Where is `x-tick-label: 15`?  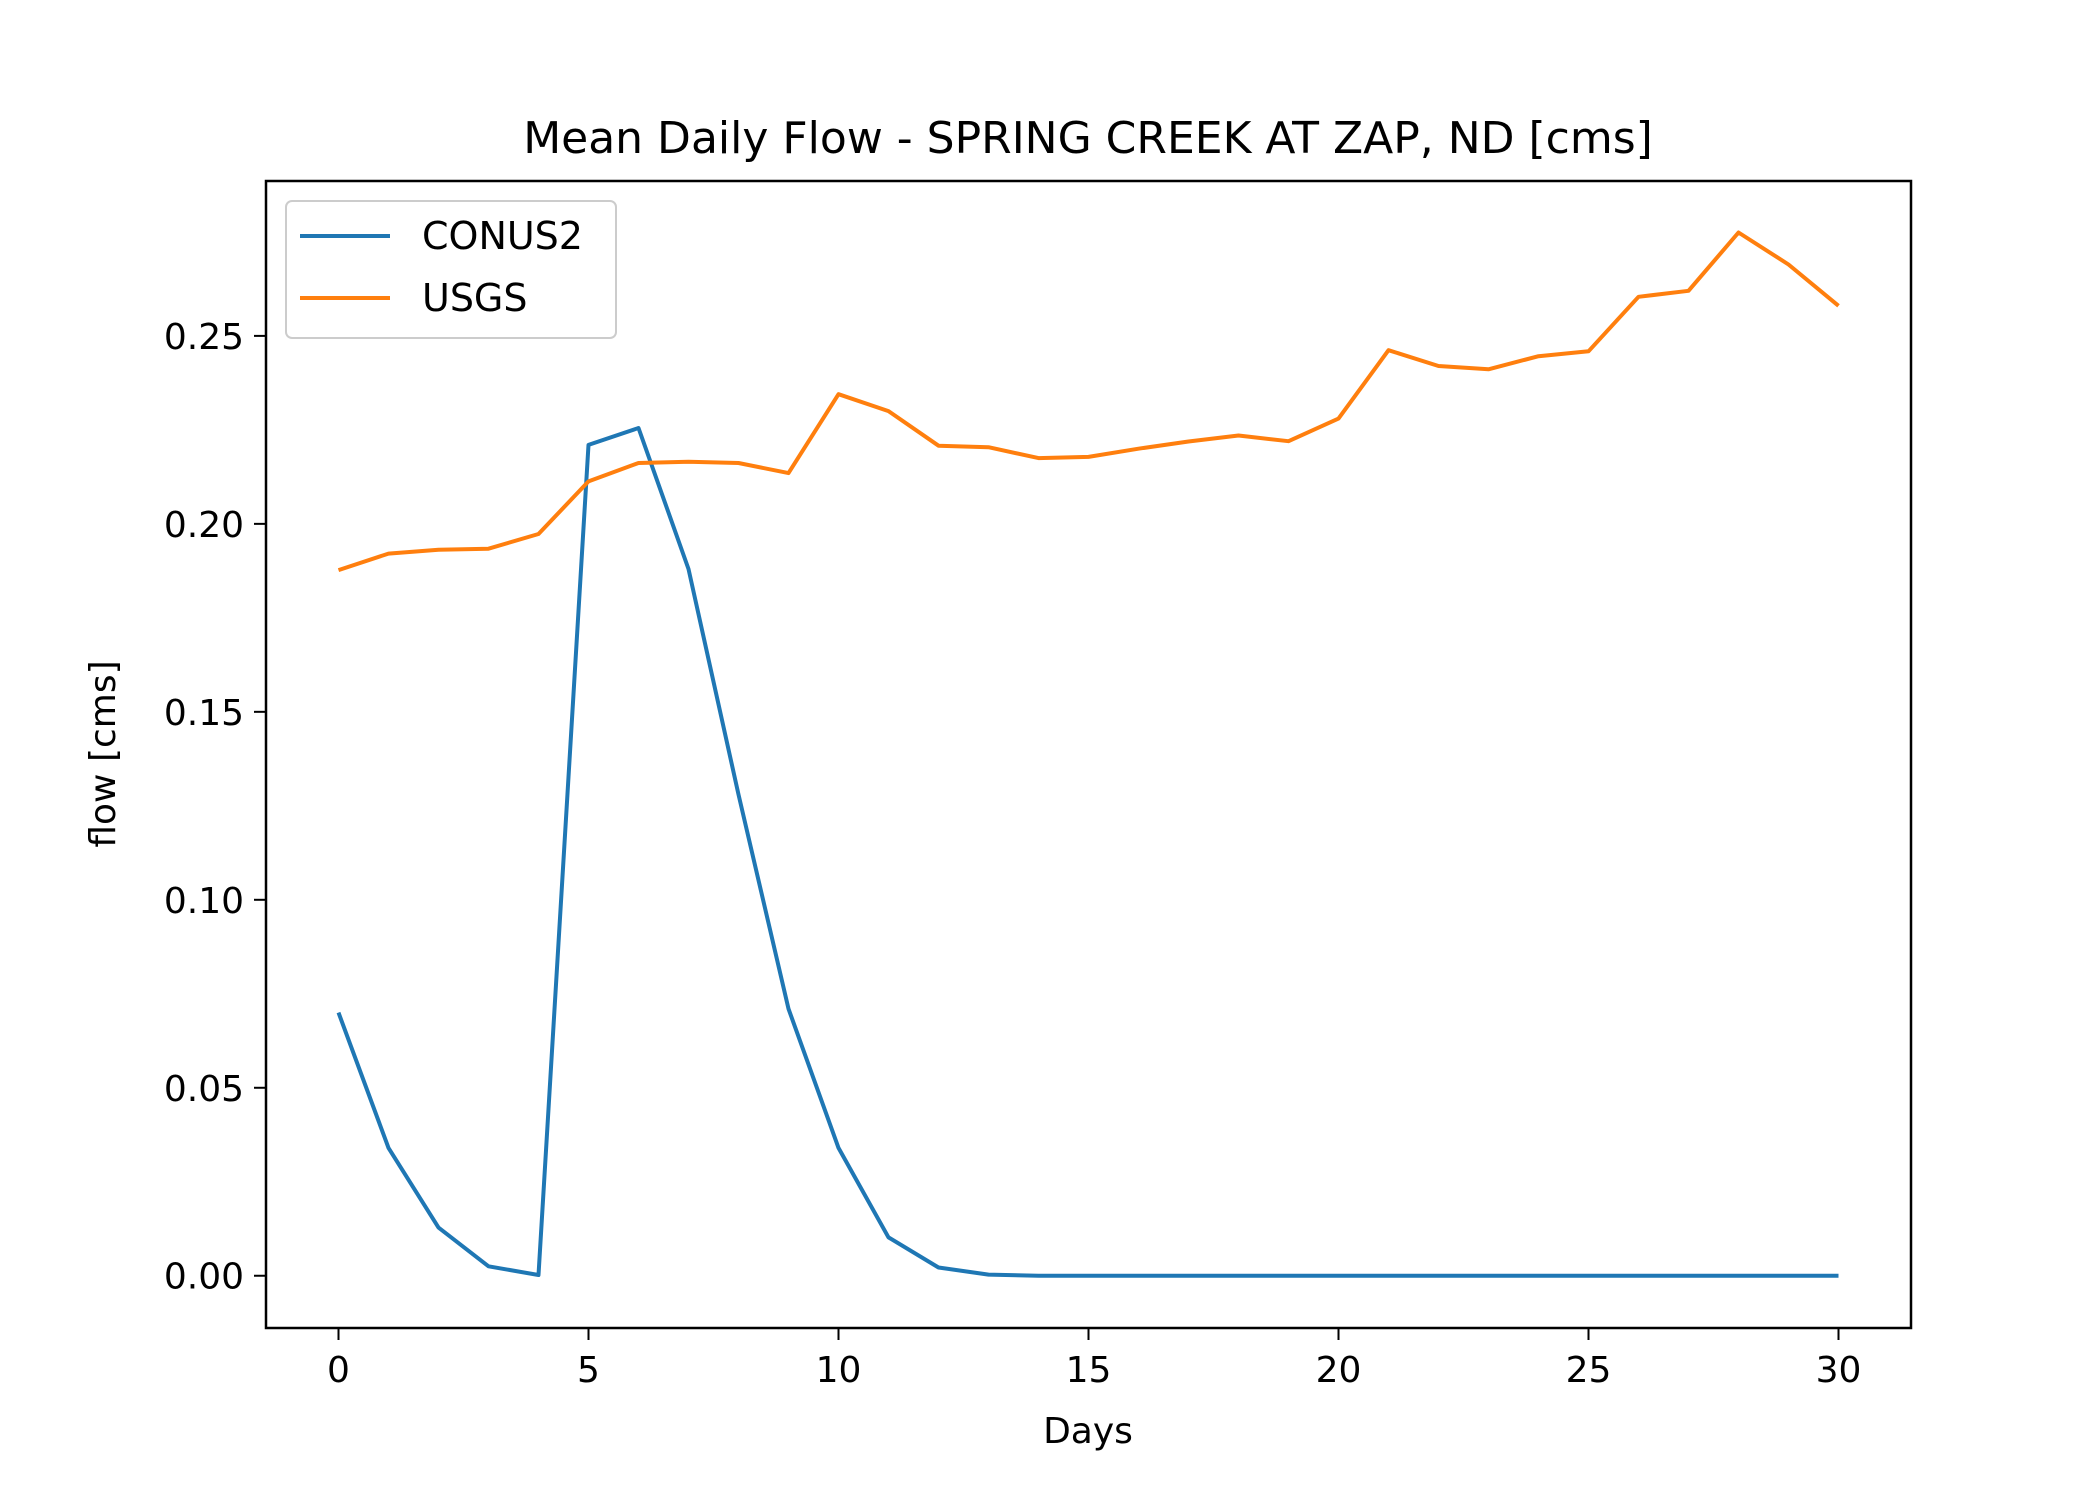
x-tick-label: 15 is located at coordinates (1089, 1370).